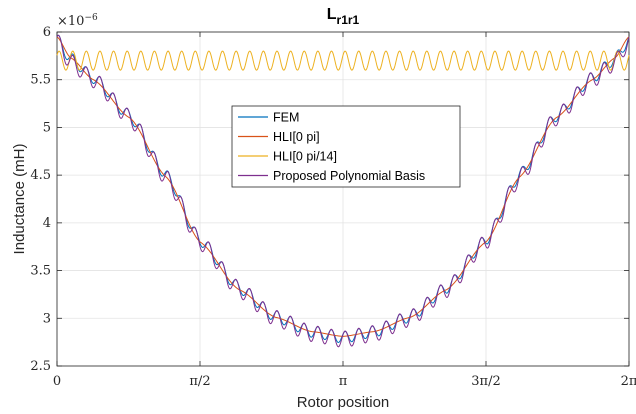 Image resolution: width=636 pixels, height=414 pixels. I want to click on y-tick-label: 2.5, so click(40, 366).